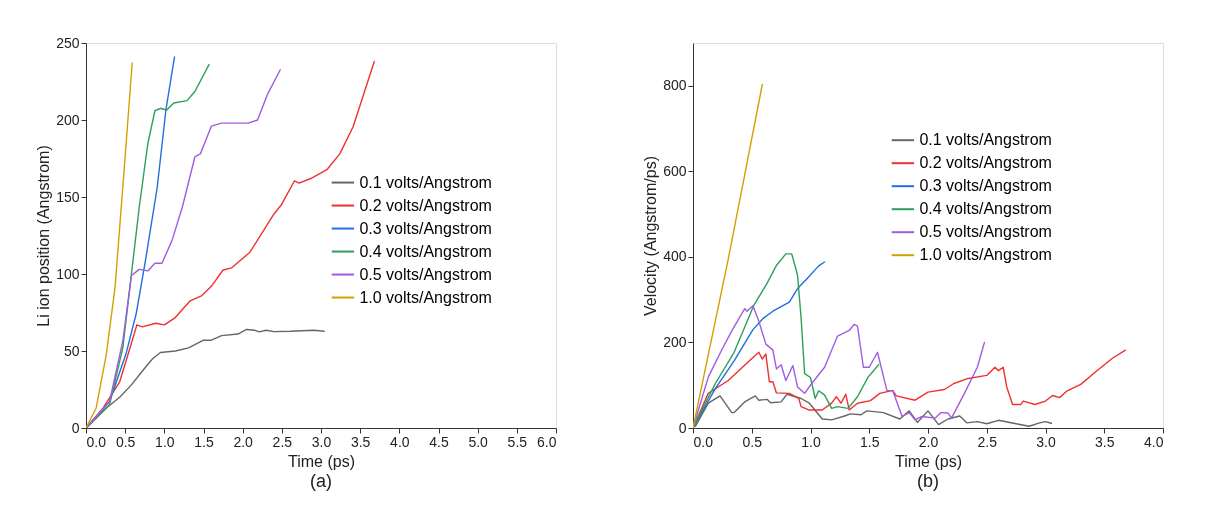 The image size is (1205, 523). What do you see at coordinates (675, 256) in the screenshot?
I see `y-tick-label: 400` at bounding box center [675, 256].